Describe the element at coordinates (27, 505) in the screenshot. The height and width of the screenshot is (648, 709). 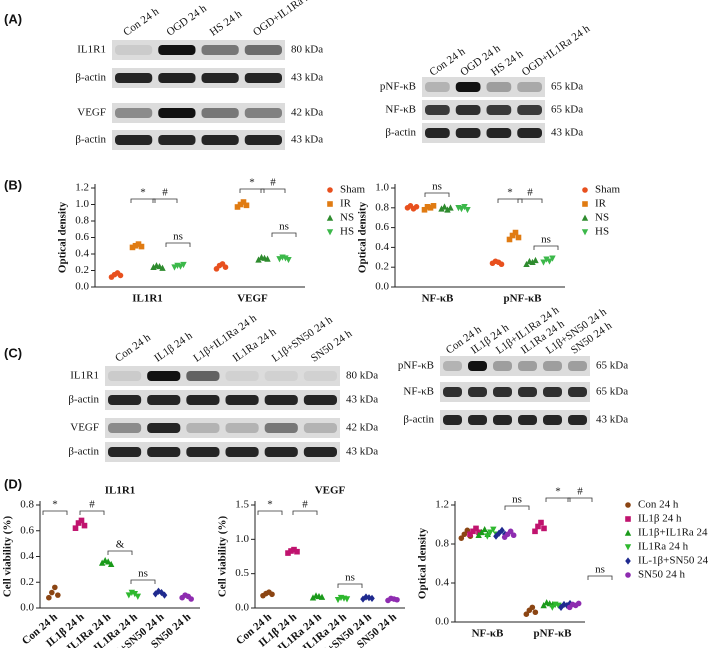
I see `y-tick-label: 0.8` at that location.